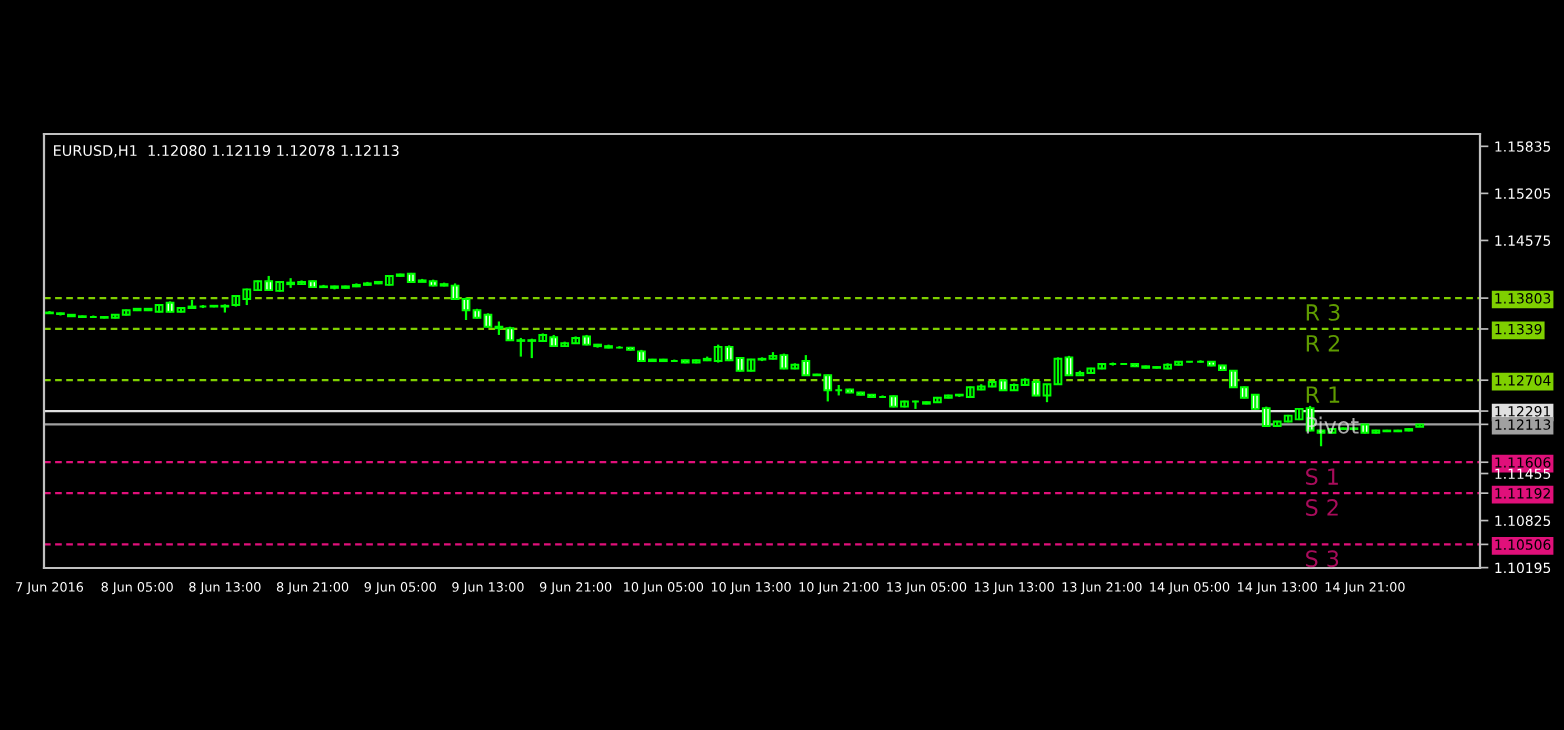 This screenshot has width=1564, height=730. I want to click on ref-line-label: R 1, so click(1323, 394).